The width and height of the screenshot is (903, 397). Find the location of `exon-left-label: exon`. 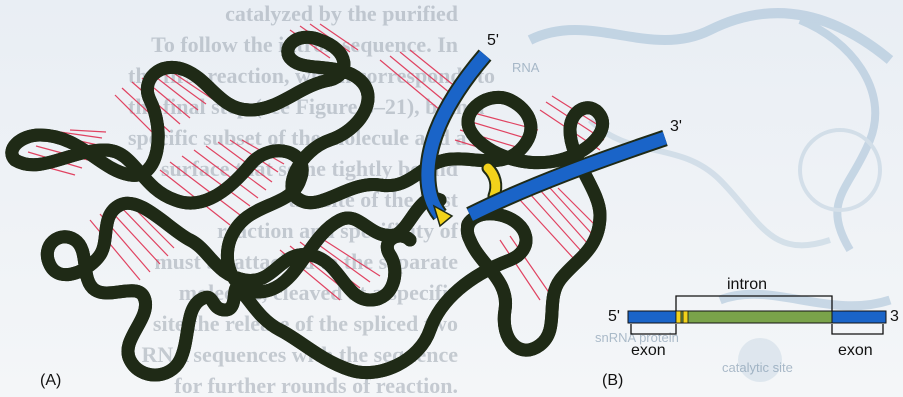

exon-left-label: exon is located at coordinates (648, 350).